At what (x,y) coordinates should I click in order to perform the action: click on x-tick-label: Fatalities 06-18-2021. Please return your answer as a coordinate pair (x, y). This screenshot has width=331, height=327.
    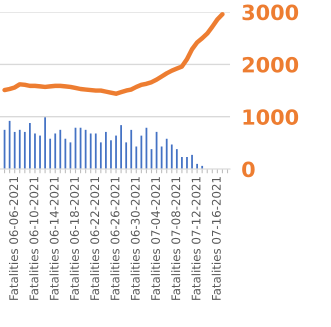
    Looking at the image, I should click on (74, 238).